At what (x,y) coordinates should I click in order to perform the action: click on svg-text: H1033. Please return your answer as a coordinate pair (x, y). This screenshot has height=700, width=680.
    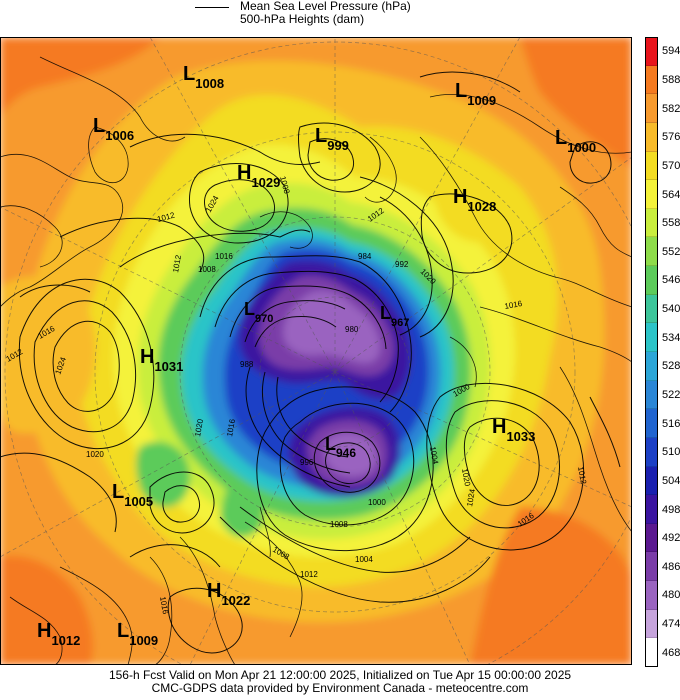
    Looking at the image, I should click on (513, 430).